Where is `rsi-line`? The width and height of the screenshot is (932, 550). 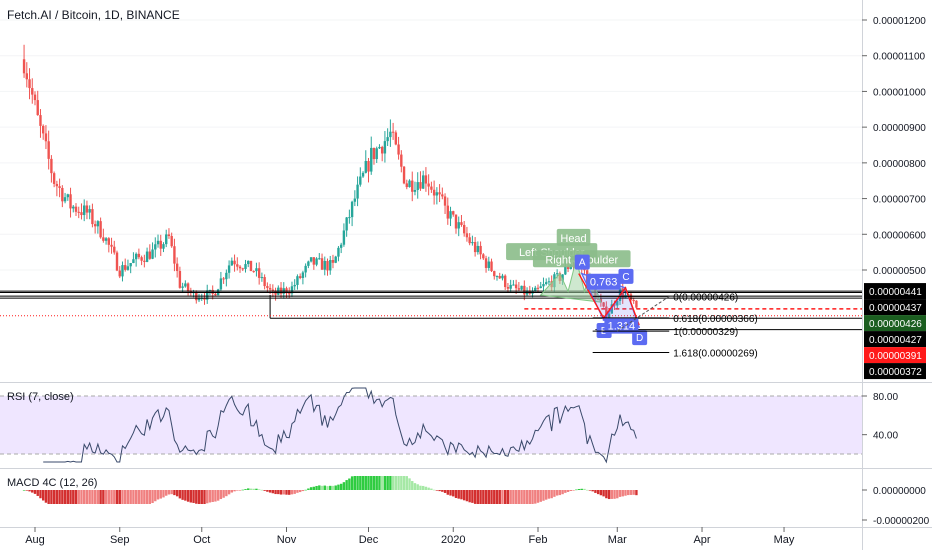
rsi-line is located at coordinates (340, 425).